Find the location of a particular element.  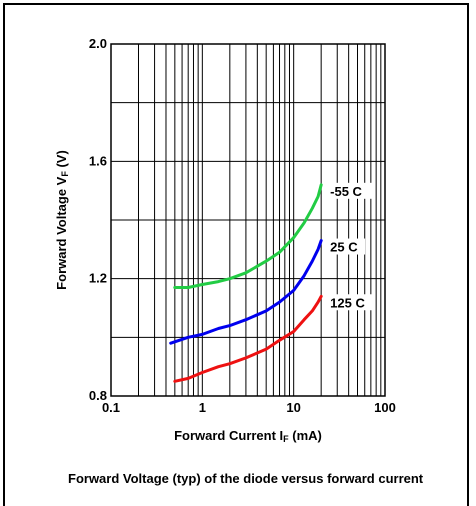

x-tick-label: 10 is located at coordinates (293, 407).